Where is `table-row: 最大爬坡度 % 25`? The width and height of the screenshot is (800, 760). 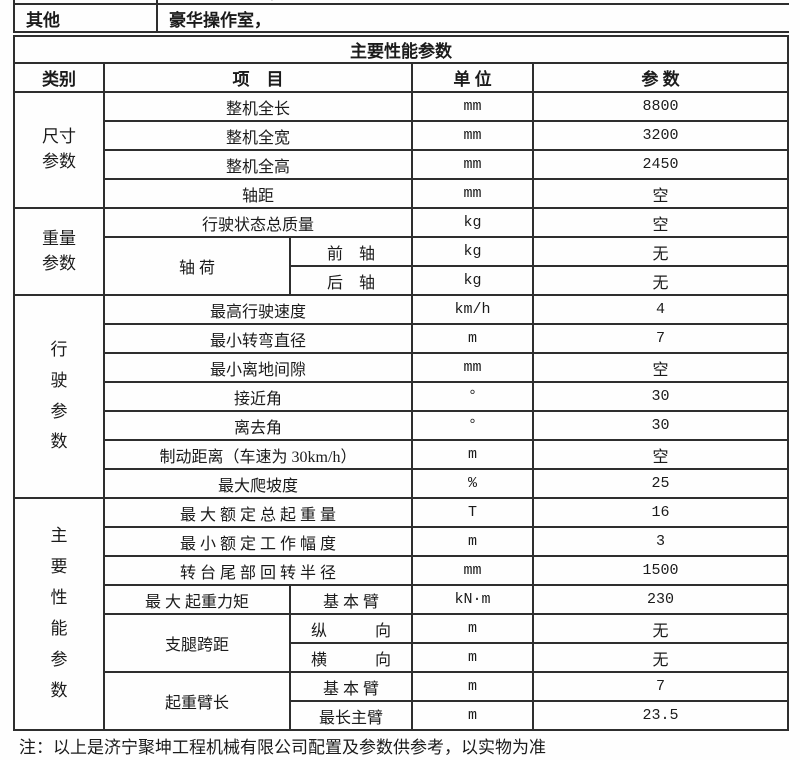 table-row: 最大爬坡度 % 25 is located at coordinates (402, 483).